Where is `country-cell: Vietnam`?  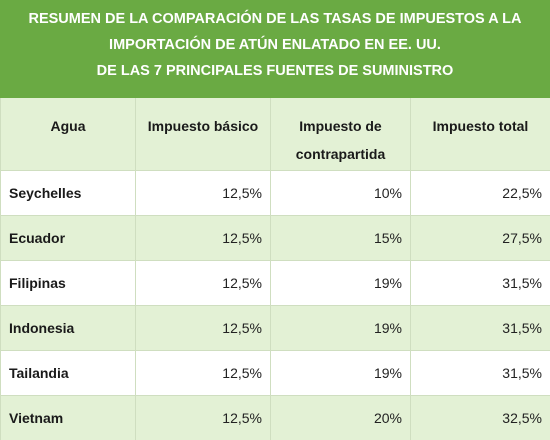 country-cell: Vietnam is located at coordinates (68, 417).